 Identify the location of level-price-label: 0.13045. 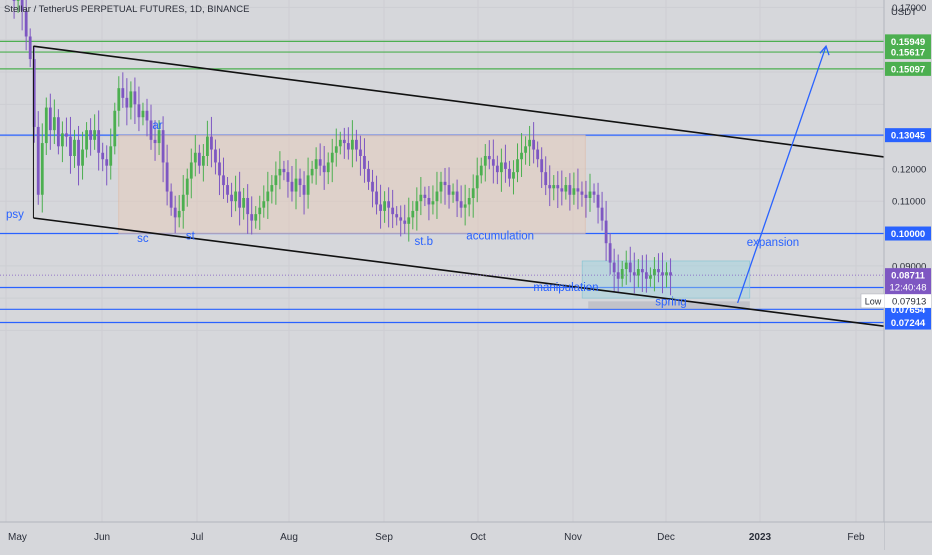
(908, 136).